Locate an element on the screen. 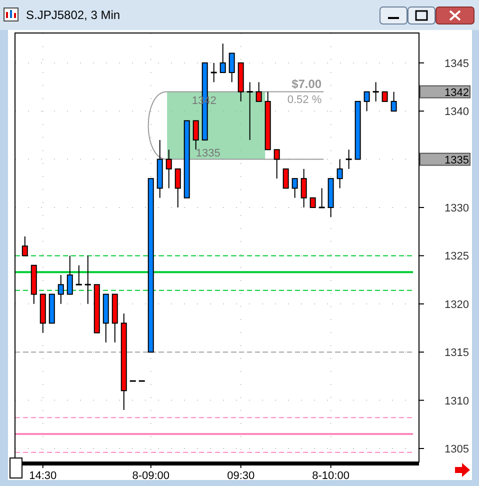 The width and height of the screenshot is (479, 486). x-tick-label: 09:30 is located at coordinates (241, 476).